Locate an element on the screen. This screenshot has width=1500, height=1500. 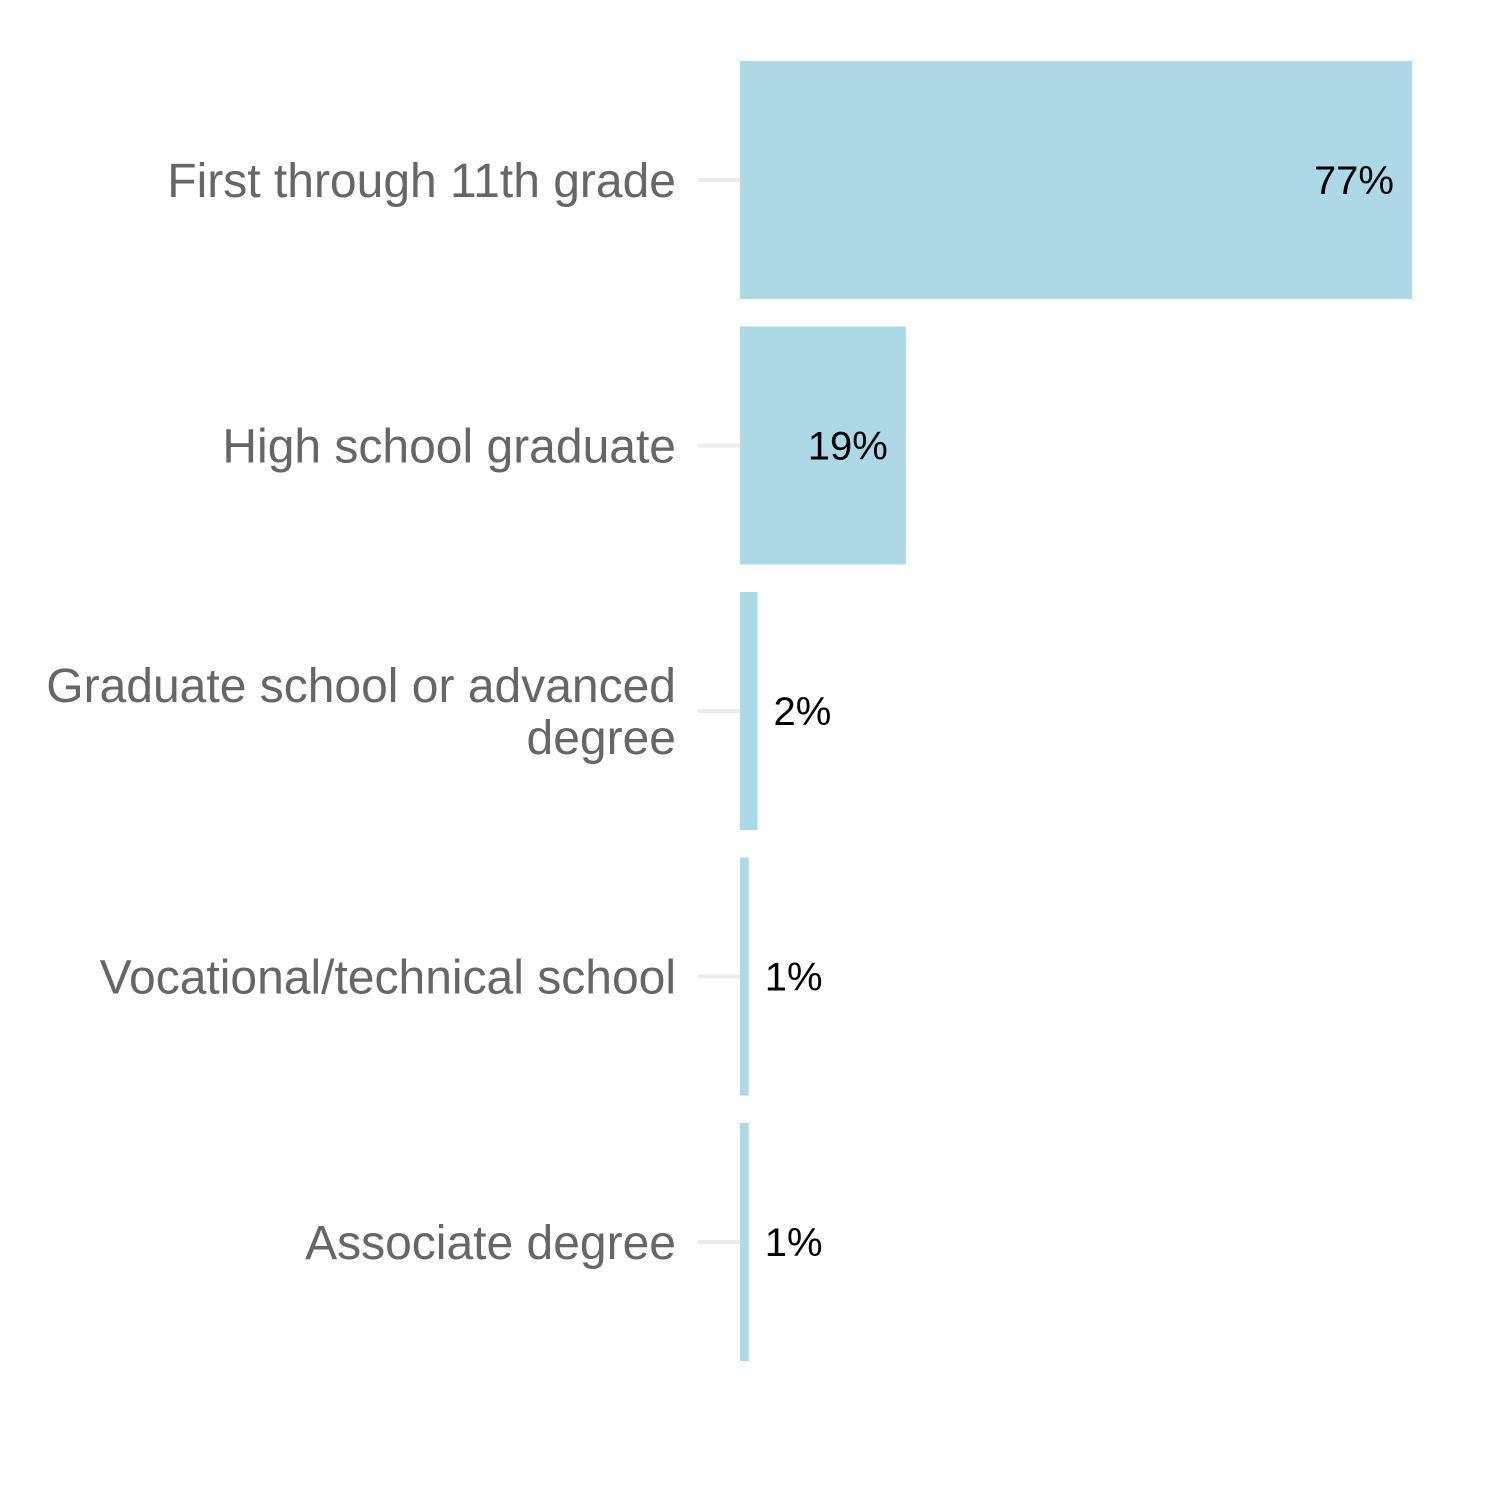
category-label-associate-degree: Associate degree is located at coordinates (490, 1243).